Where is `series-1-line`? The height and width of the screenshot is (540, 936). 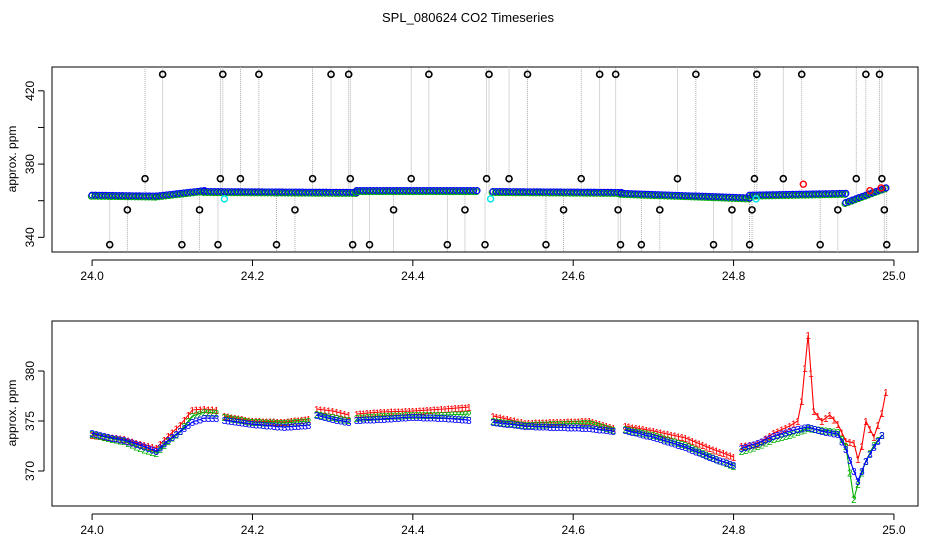
series-1-line is located at coordinates (332, 412).